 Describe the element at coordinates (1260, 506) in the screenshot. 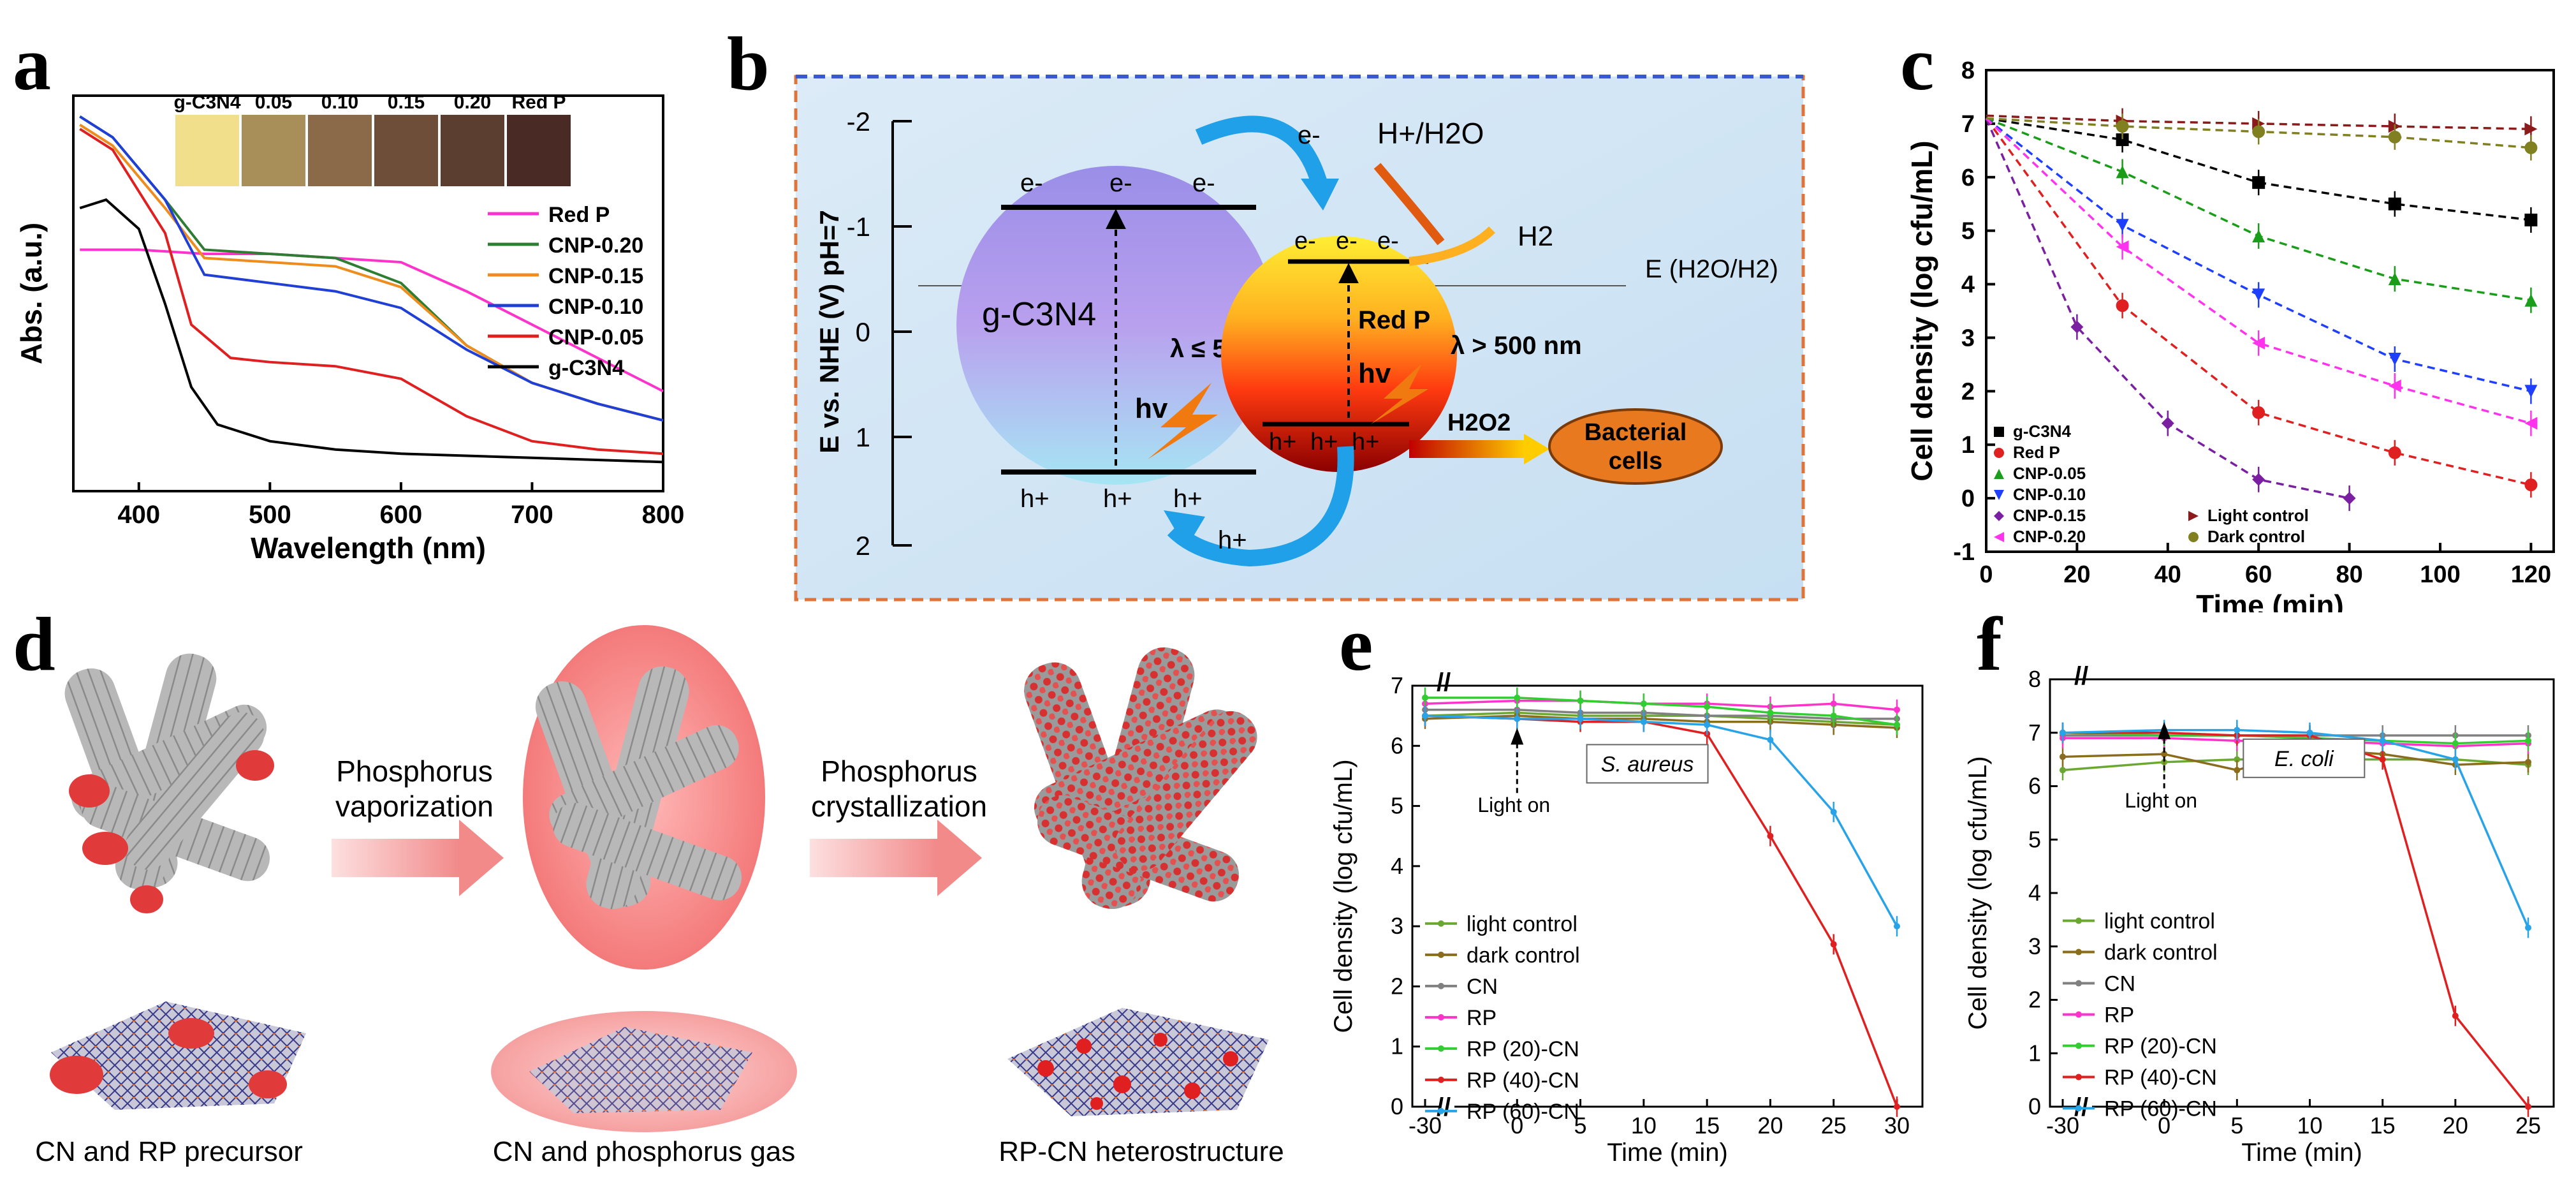

I see `hole-transfer-arrow` at that location.